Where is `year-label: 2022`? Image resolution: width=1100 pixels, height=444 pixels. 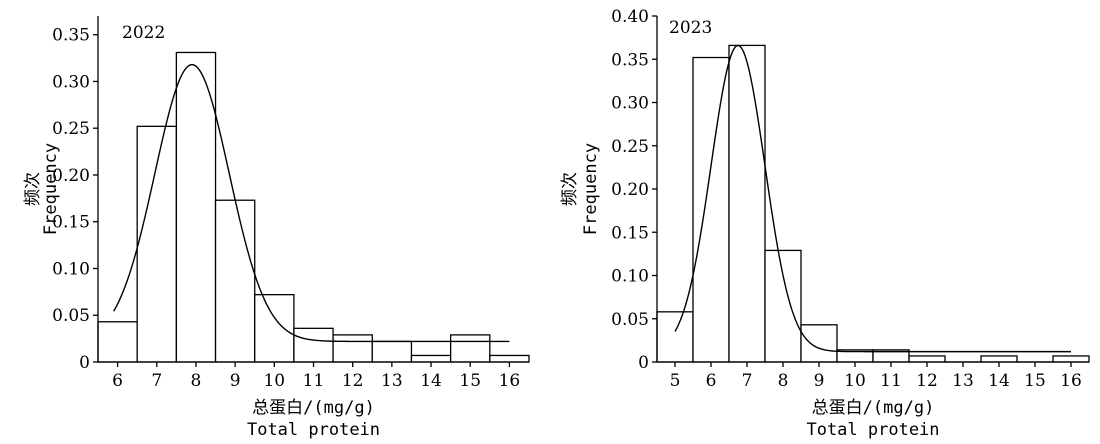
year-label: 2022 is located at coordinates (143, 33).